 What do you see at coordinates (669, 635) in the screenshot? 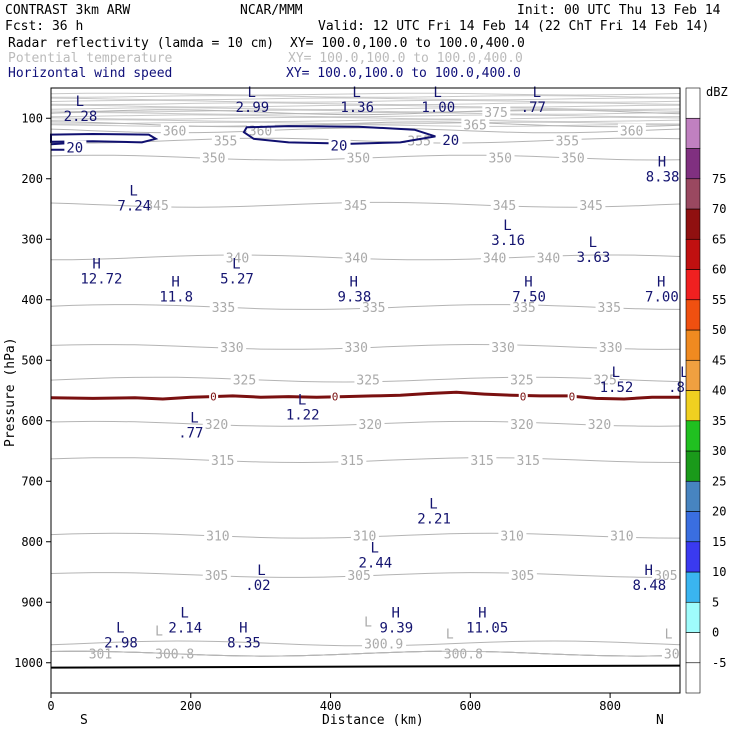
I see `theta-extremum-L: L` at bounding box center [669, 635].